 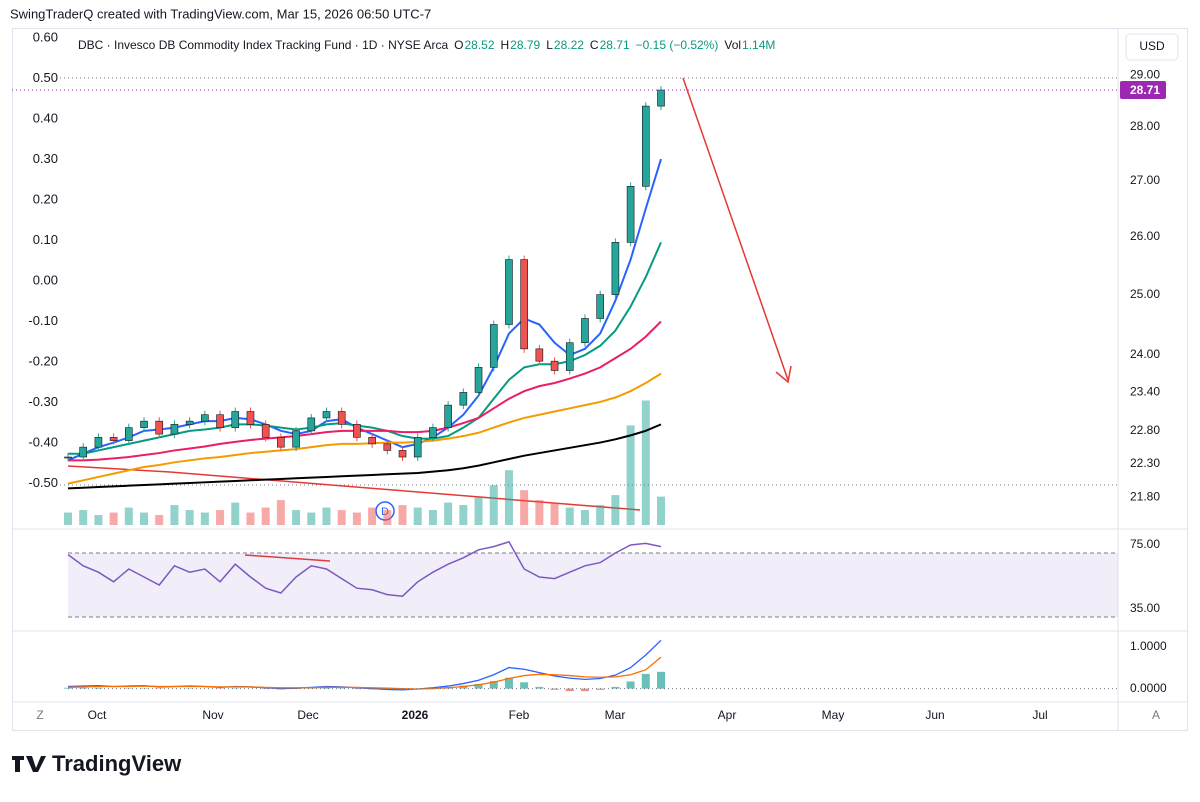 What do you see at coordinates (594, 45) in the screenshot?
I see `legend-c-label: C` at bounding box center [594, 45].